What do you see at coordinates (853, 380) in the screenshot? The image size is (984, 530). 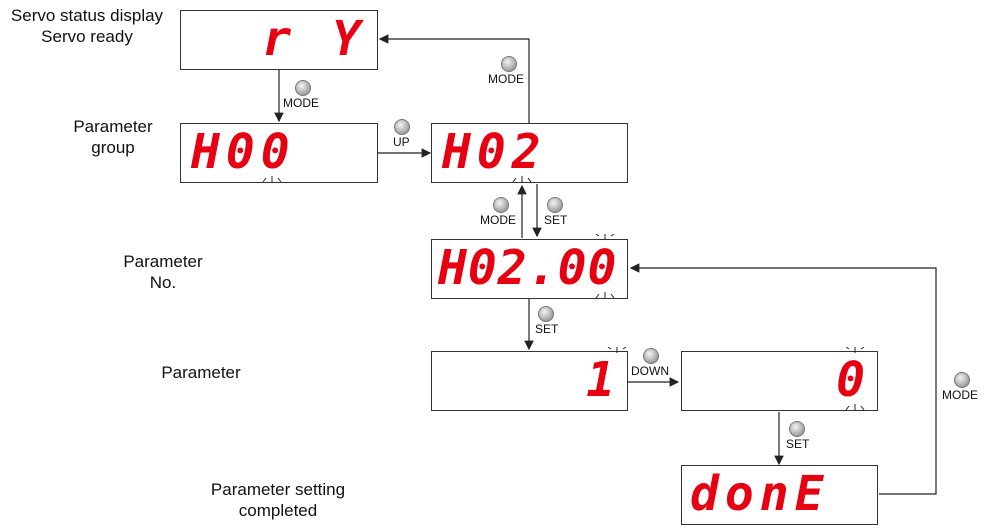 I see `display-text-value-0: 0` at bounding box center [853, 380].